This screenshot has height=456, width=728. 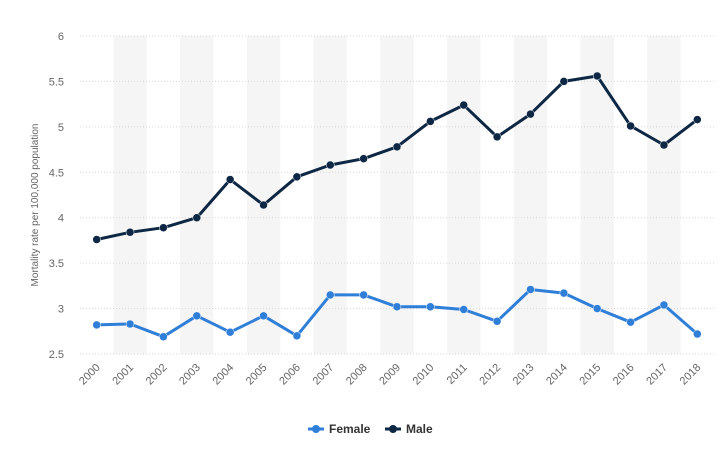 I want to click on x-tick-label: 2005, so click(x=257, y=375).